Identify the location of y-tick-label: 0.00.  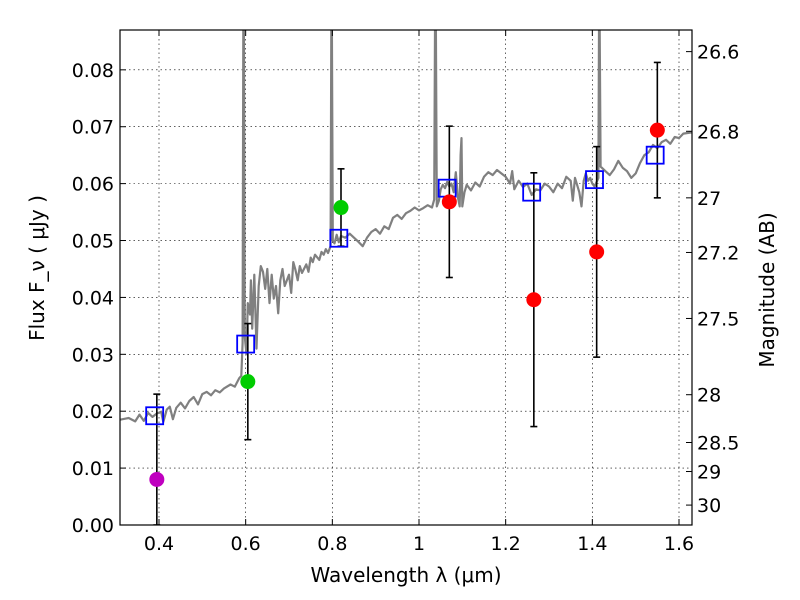
(93, 526).